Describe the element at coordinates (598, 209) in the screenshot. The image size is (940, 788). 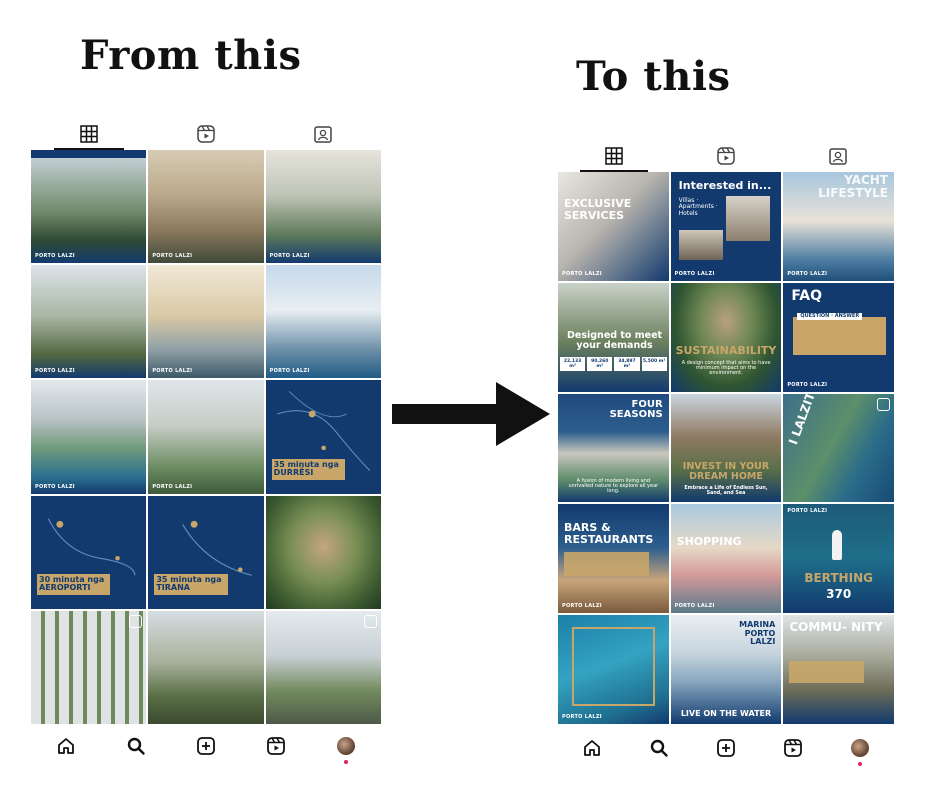
I see `tile-title: EXCLUSIVE SERVICES` at that location.